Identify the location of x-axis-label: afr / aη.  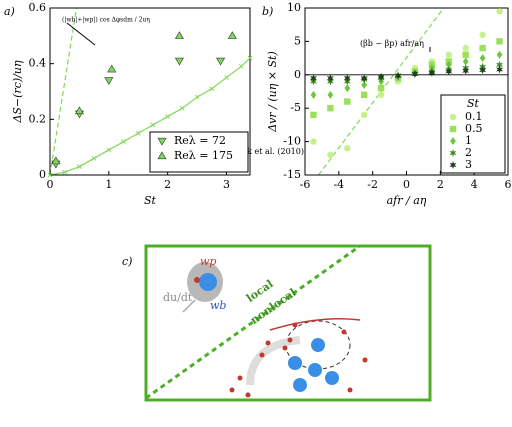
(407, 200).